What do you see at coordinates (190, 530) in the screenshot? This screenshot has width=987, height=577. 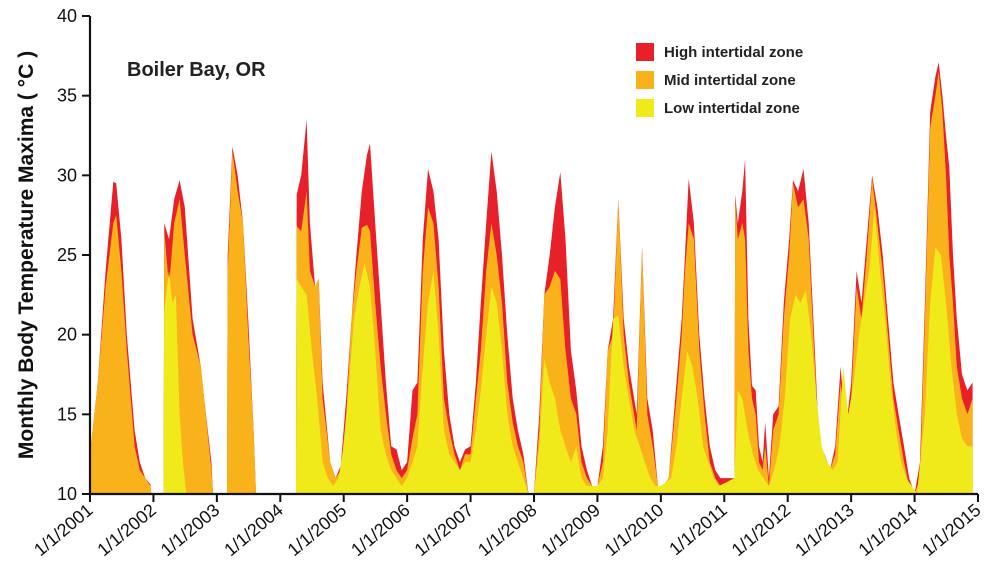 I see `x-tick-label-2: 1/1/2003` at bounding box center [190, 530].